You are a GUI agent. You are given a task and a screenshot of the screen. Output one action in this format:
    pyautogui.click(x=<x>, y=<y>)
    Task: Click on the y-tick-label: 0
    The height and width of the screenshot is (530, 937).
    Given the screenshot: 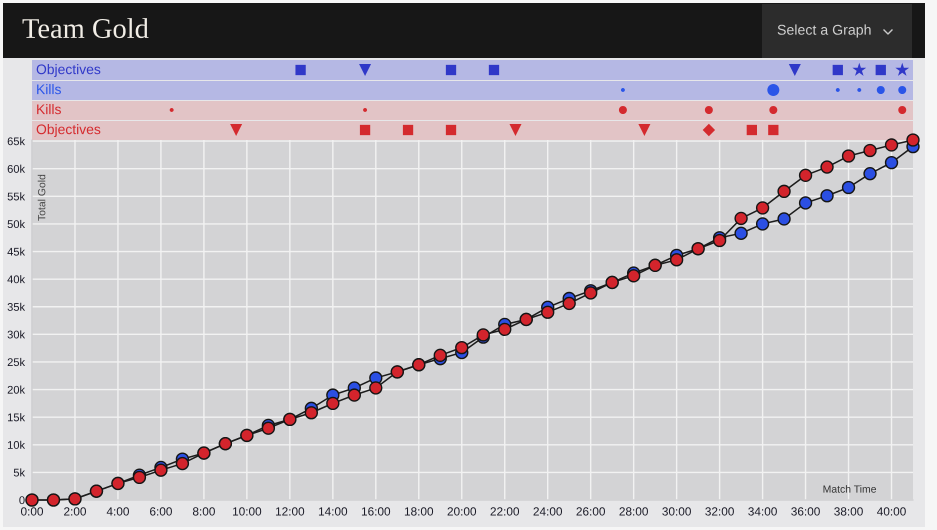 What is the action you would take?
    pyautogui.click(x=22, y=500)
    